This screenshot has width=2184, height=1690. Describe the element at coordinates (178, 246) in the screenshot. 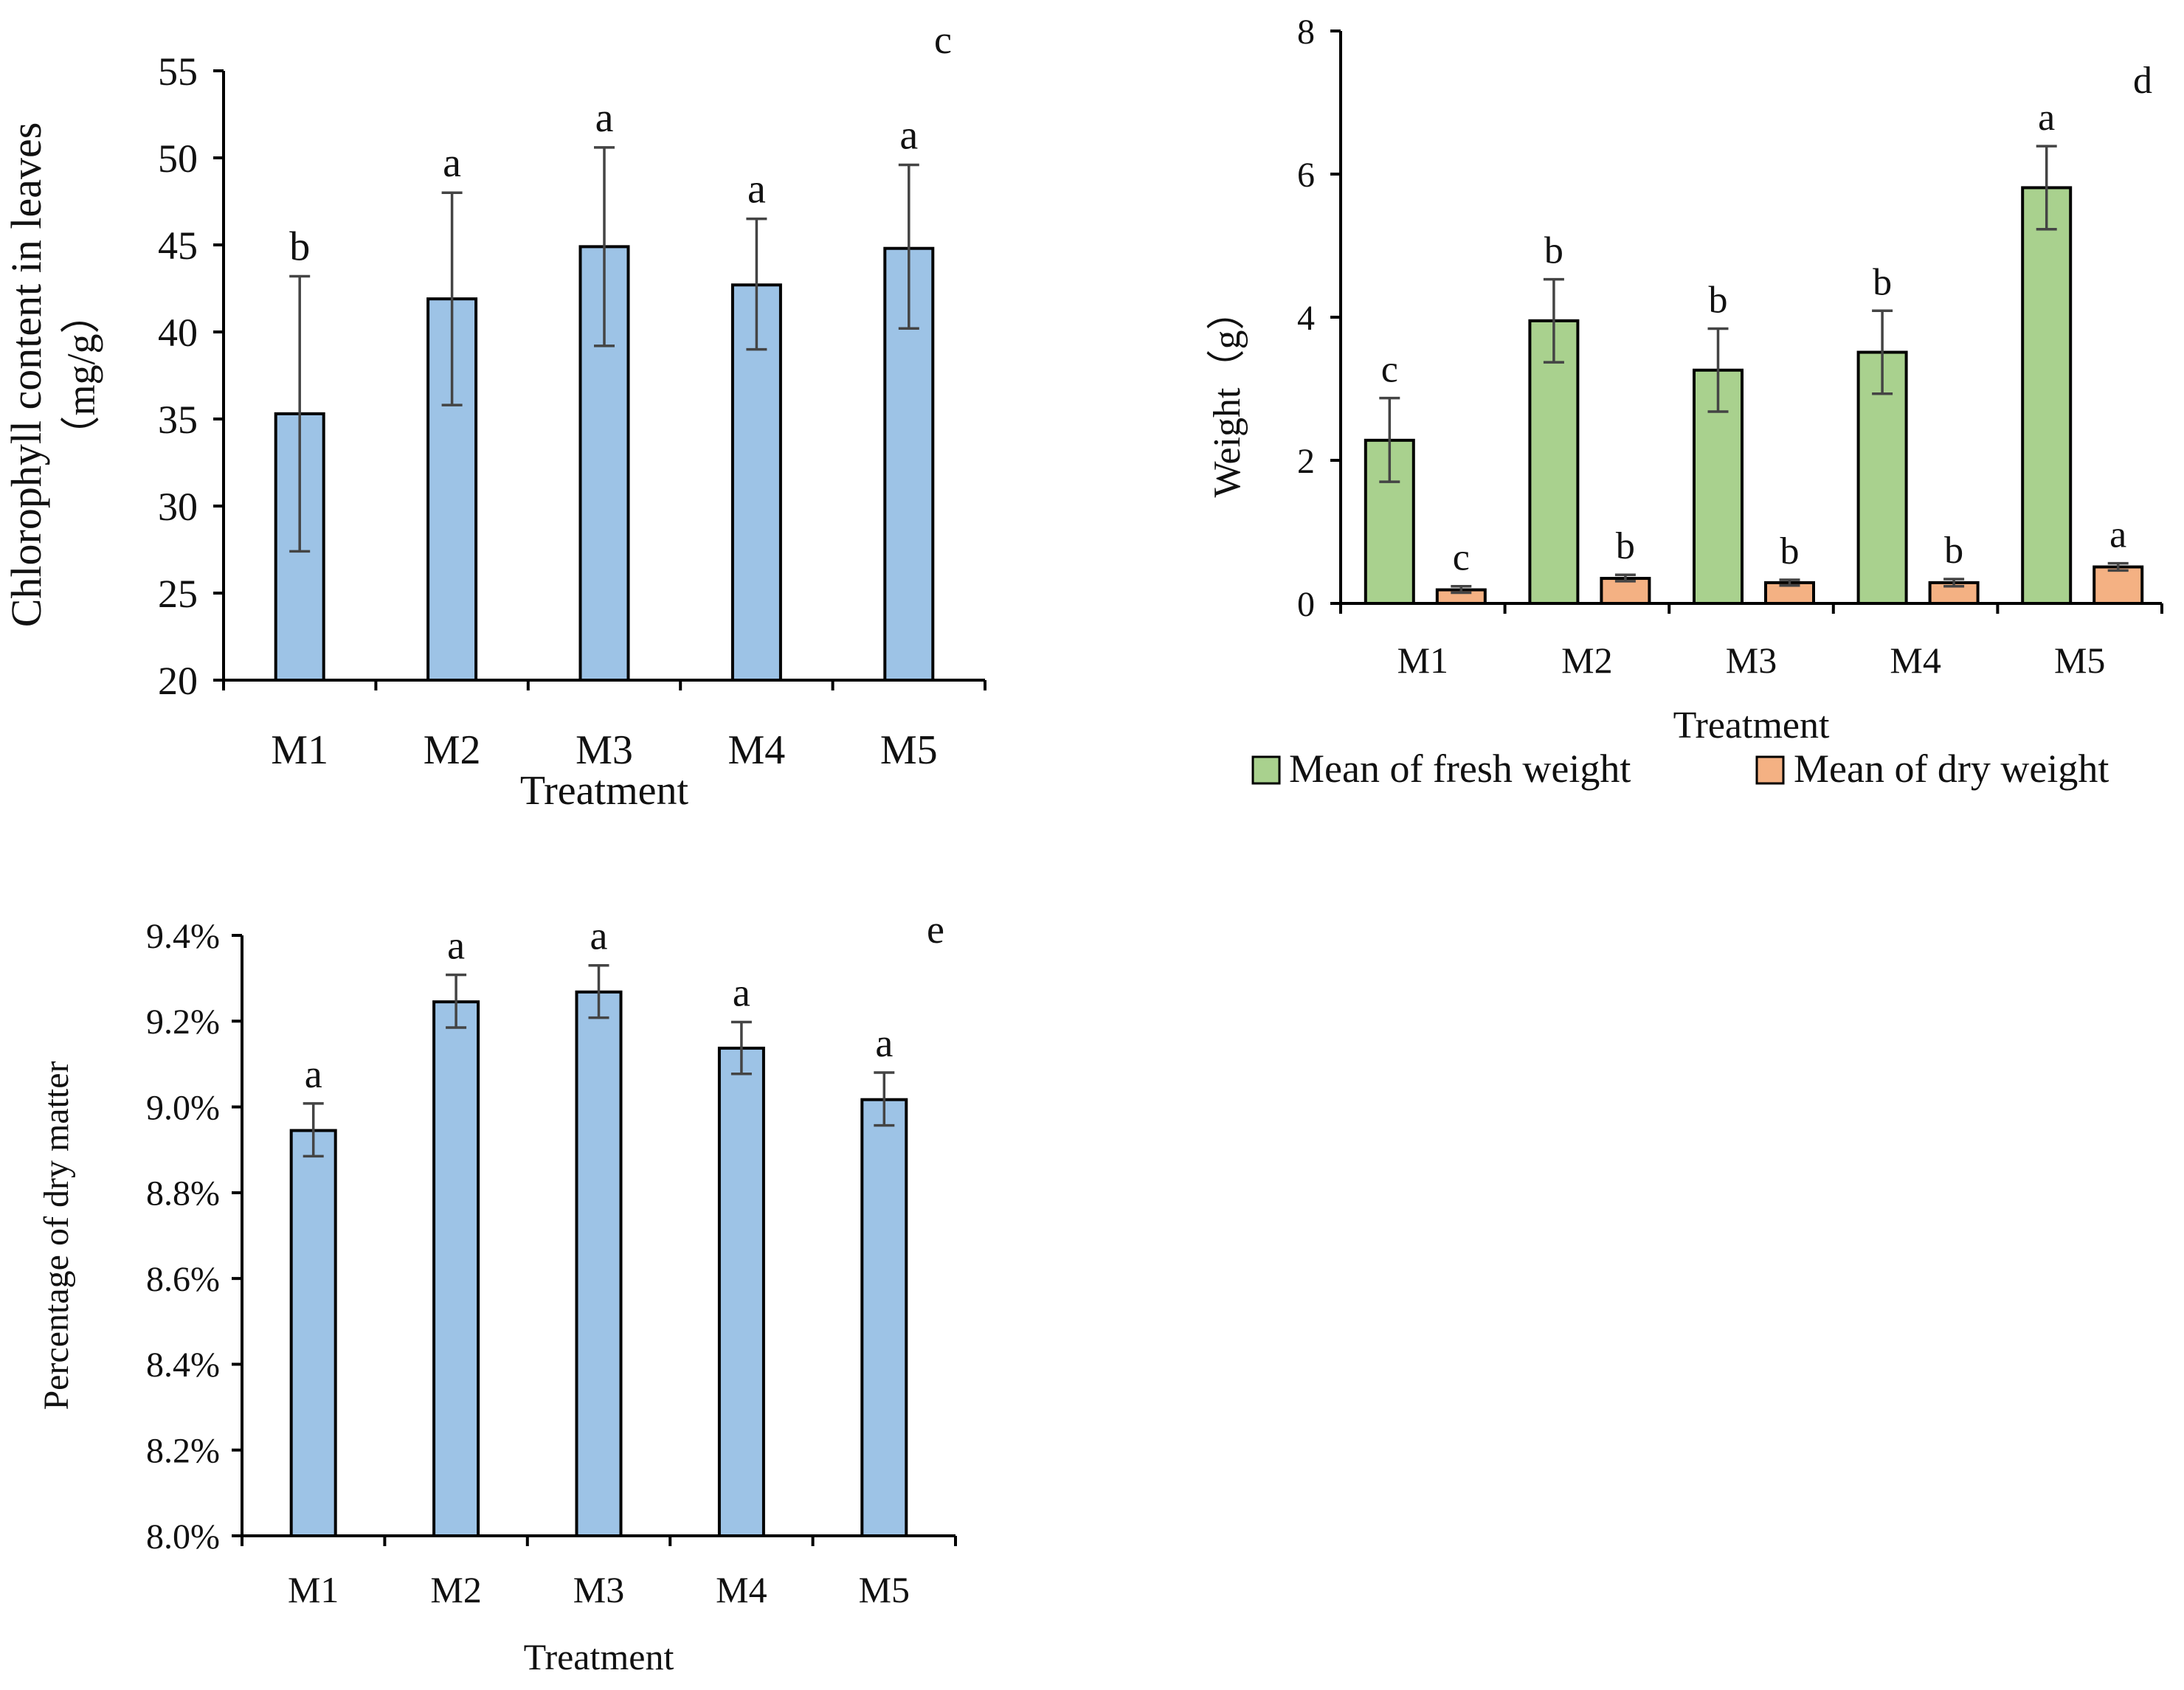

I see `y-tick-label: 45` at that location.